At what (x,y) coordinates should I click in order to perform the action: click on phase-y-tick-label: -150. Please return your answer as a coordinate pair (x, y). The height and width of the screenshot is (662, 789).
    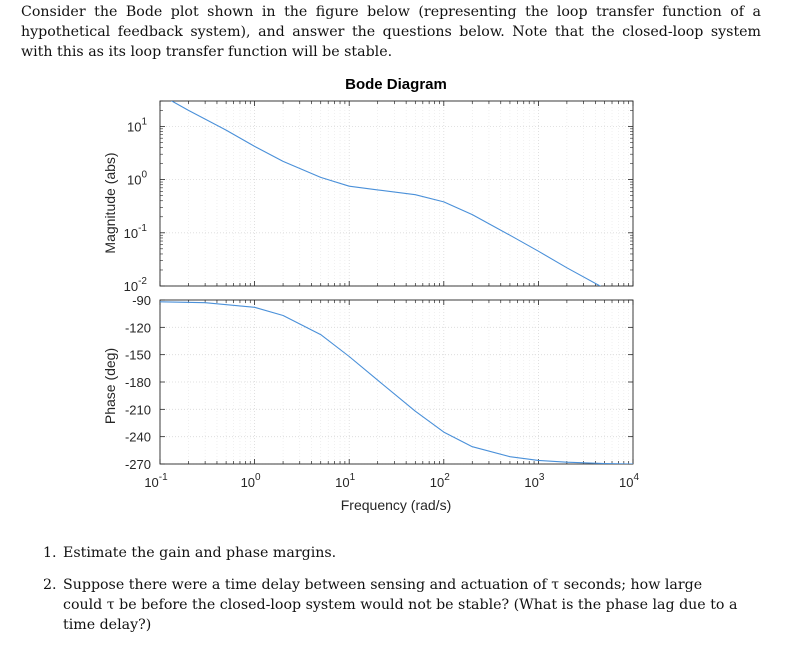
    Looking at the image, I should click on (138, 355).